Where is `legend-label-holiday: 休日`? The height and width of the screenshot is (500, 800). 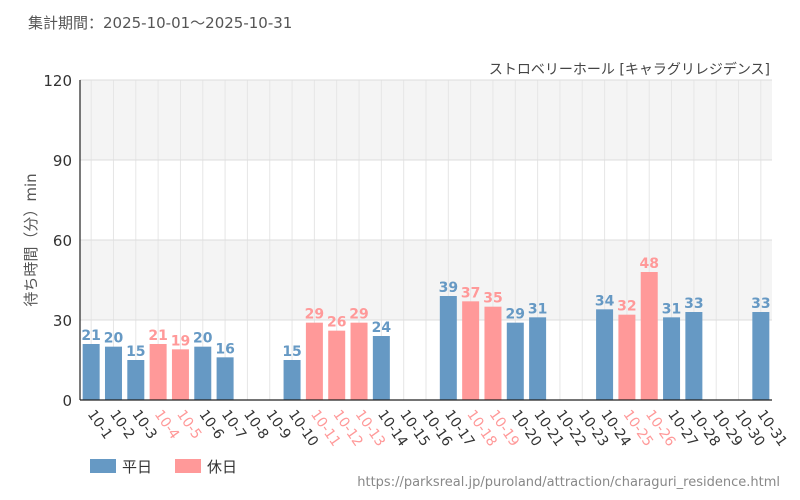 legend-label-holiday: 休日 is located at coordinates (222, 467).